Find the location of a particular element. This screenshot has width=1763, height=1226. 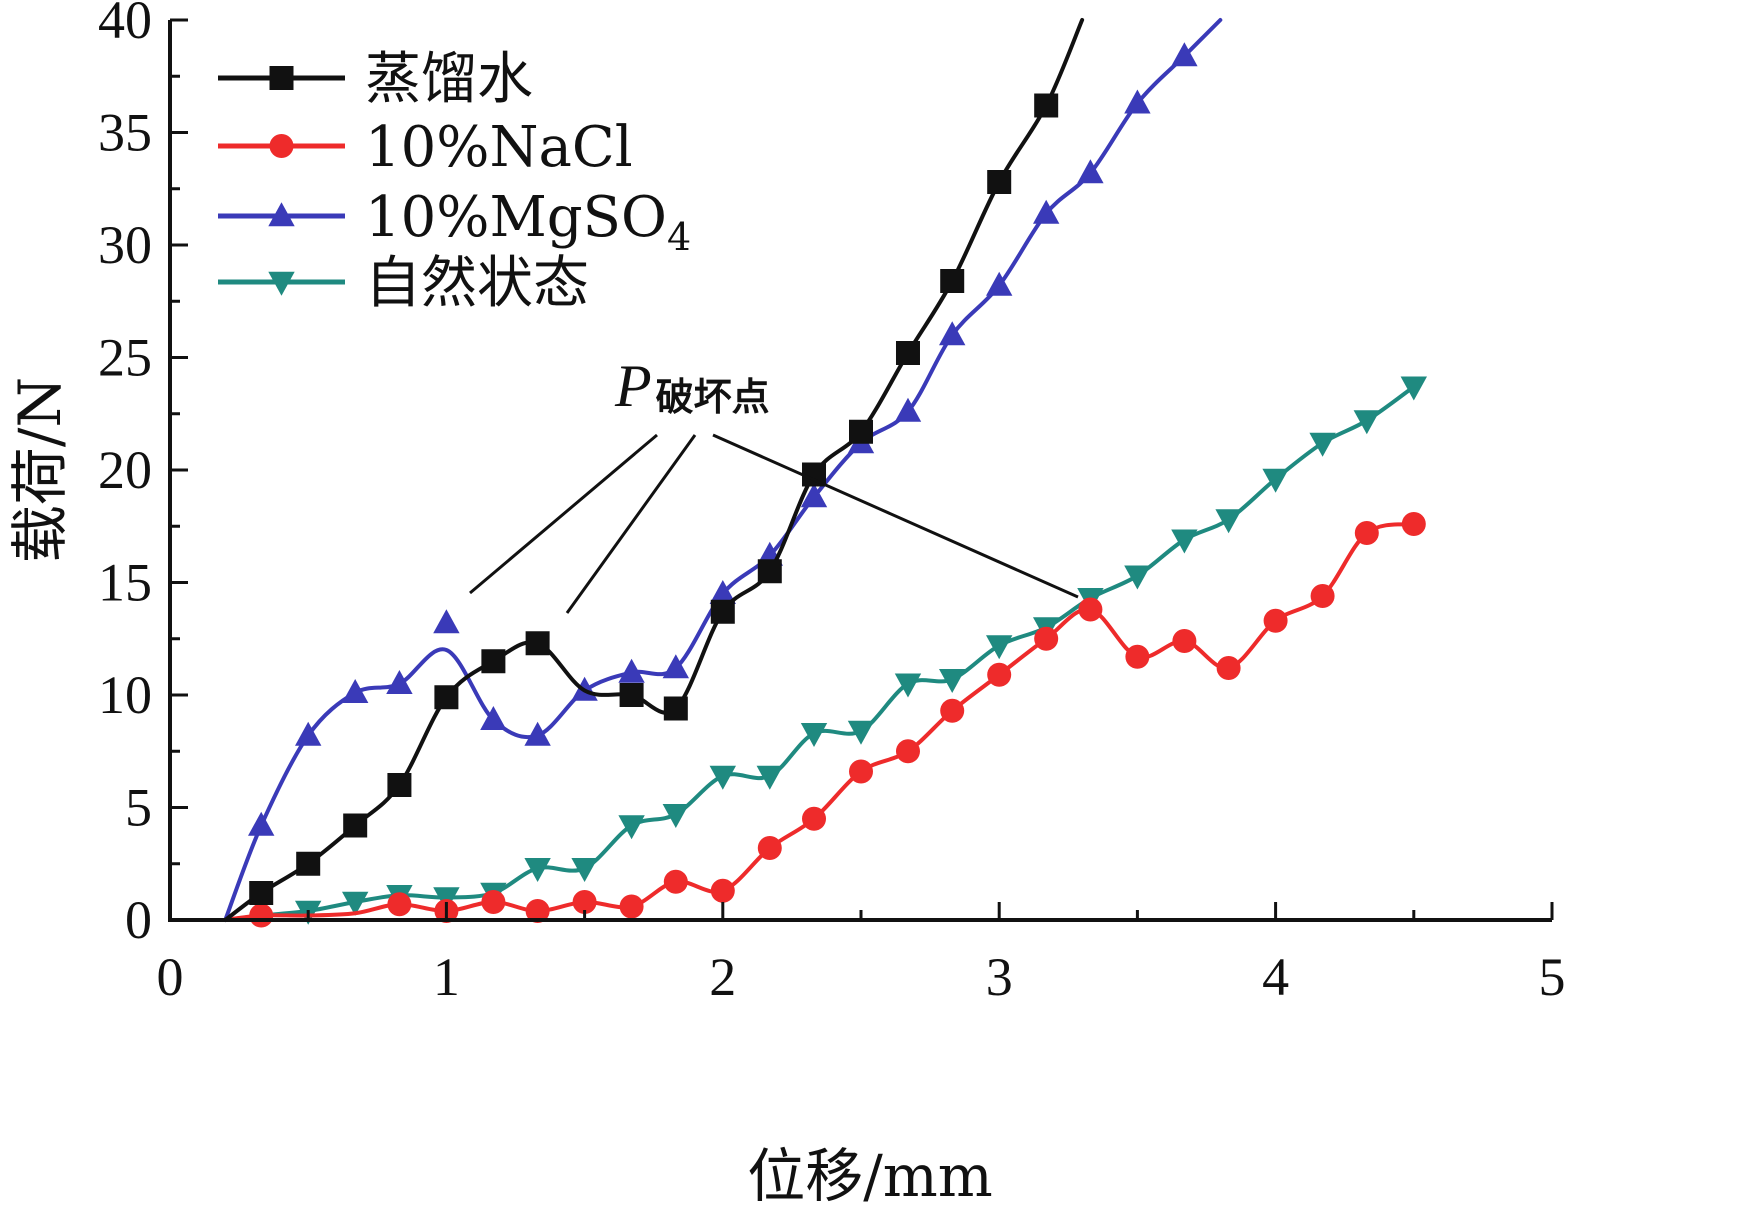

legend-label-0: 蒸馏水 is located at coordinates (449, 79).